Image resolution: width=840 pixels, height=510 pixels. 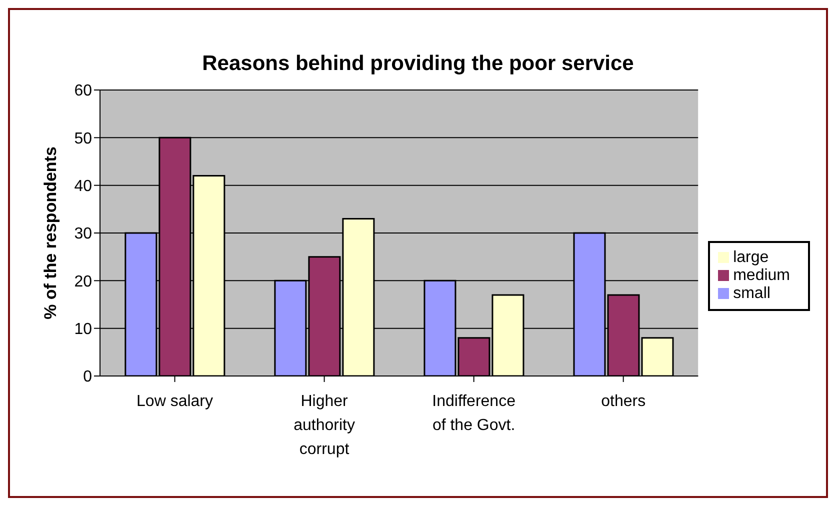 I want to click on y-axis-title: % of the respondents, so click(x=50, y=233).